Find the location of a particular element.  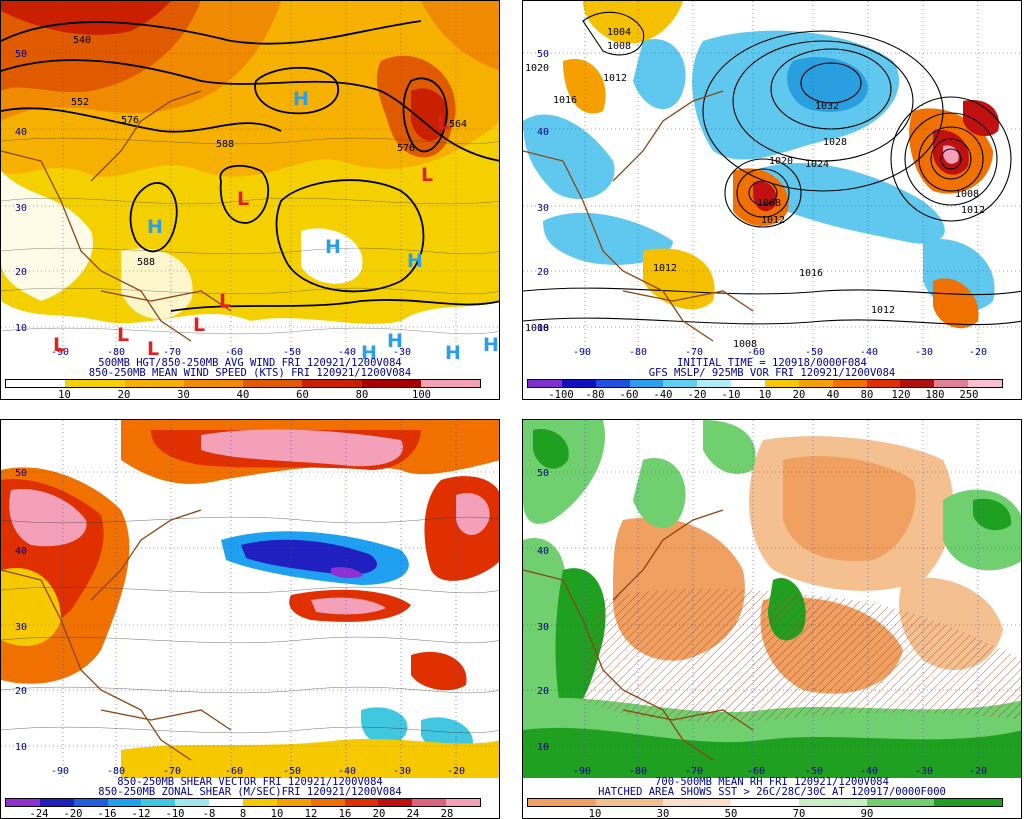

colorbar-tick-label: 90 is located at coordinates (867, 813).